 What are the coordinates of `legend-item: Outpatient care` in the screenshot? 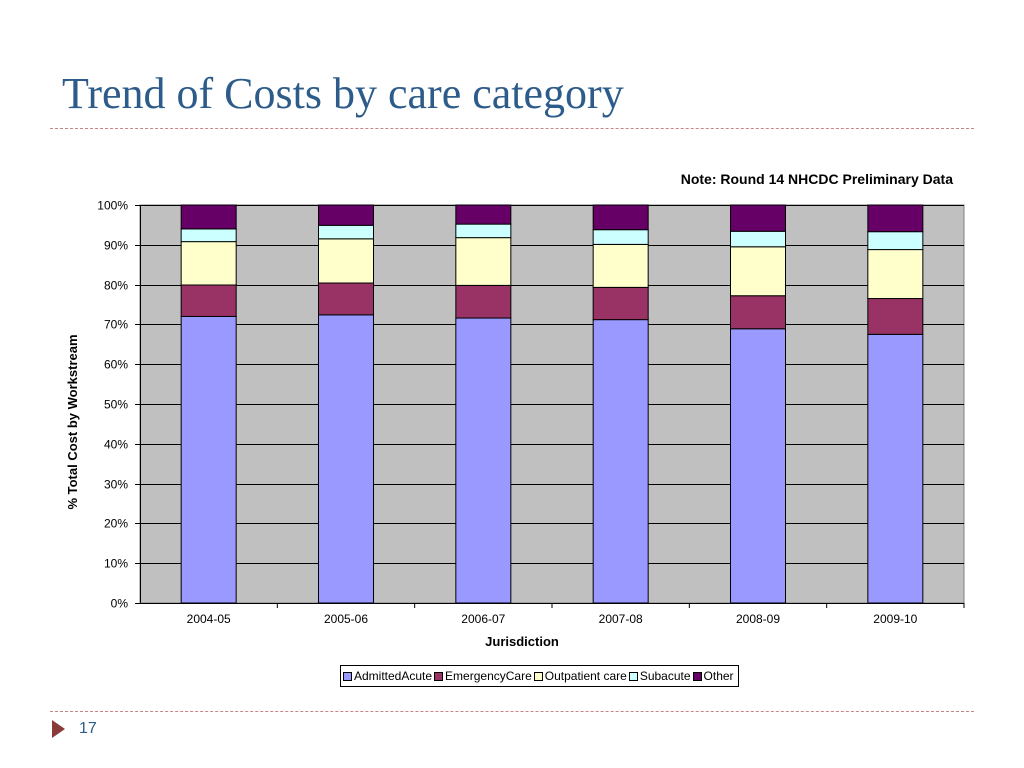 It's located at (580, 676).